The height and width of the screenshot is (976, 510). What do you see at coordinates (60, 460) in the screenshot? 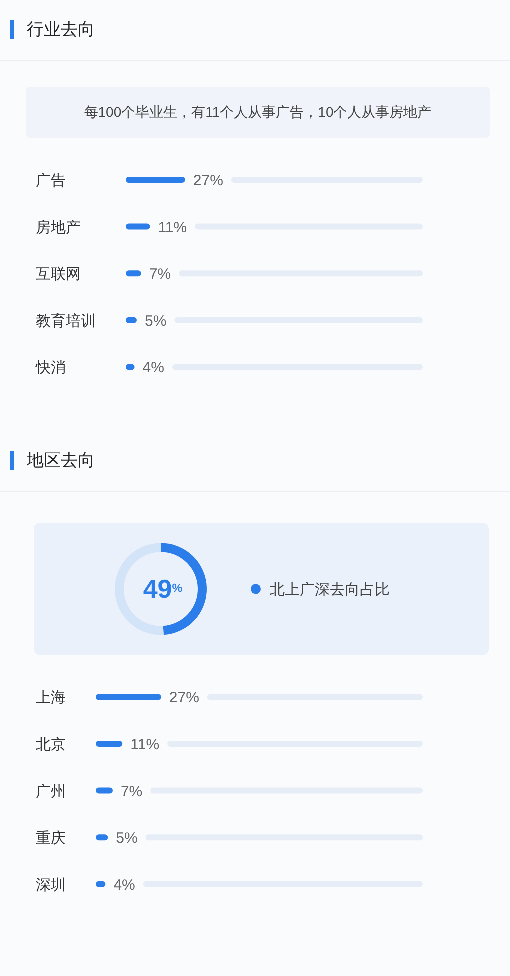
I see `chart-title: 地区去向` at bounding box center [60, 460].